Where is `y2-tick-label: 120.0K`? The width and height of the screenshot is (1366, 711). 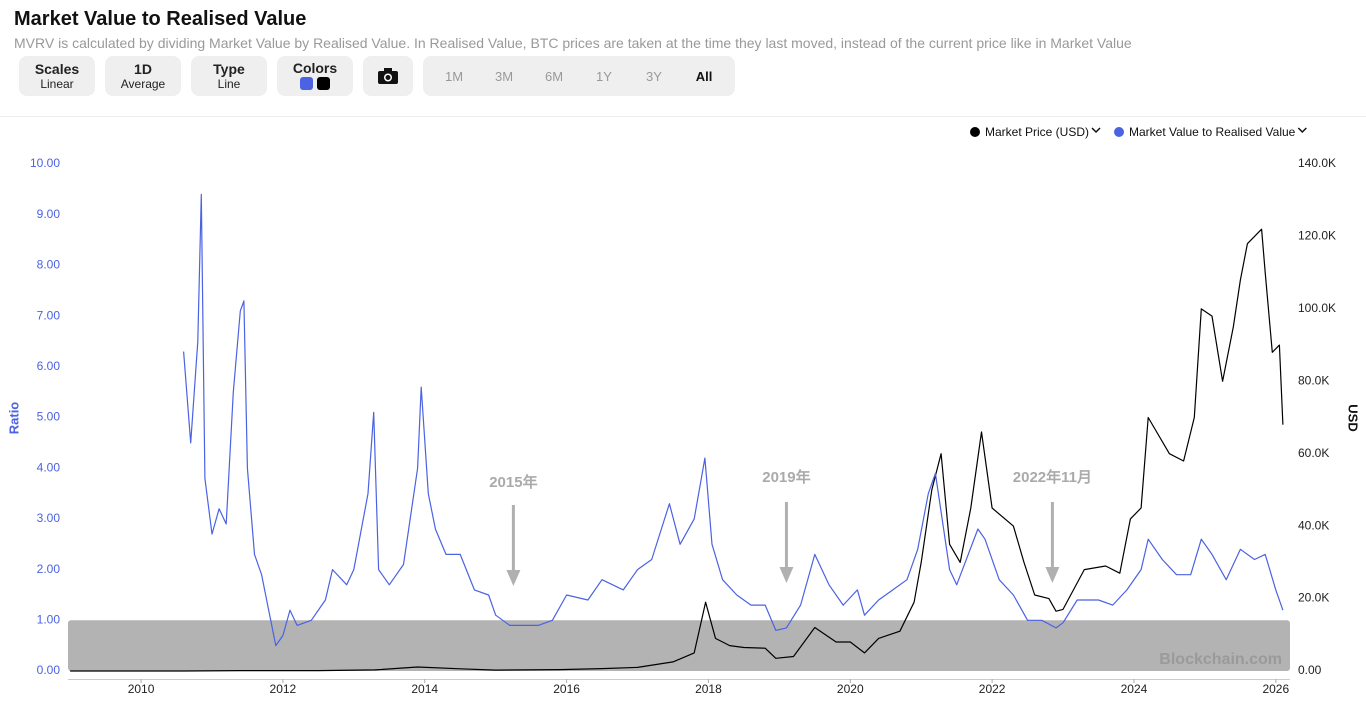 y2-tick-label: 120.0K is located at coordinates (1317, 236).